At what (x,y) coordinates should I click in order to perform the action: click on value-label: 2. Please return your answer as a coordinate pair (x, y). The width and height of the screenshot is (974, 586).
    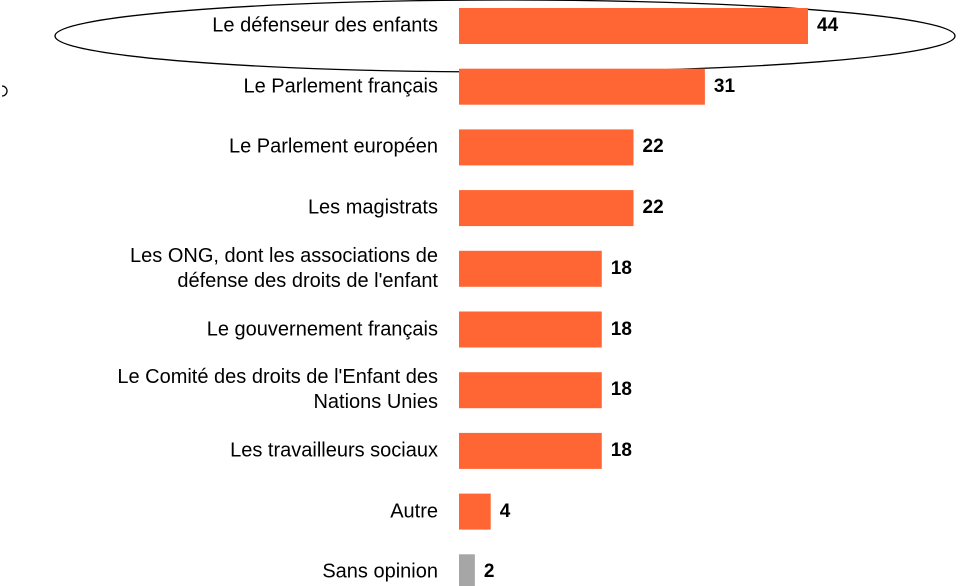
    Looking at the image, I should click on (489, 572).